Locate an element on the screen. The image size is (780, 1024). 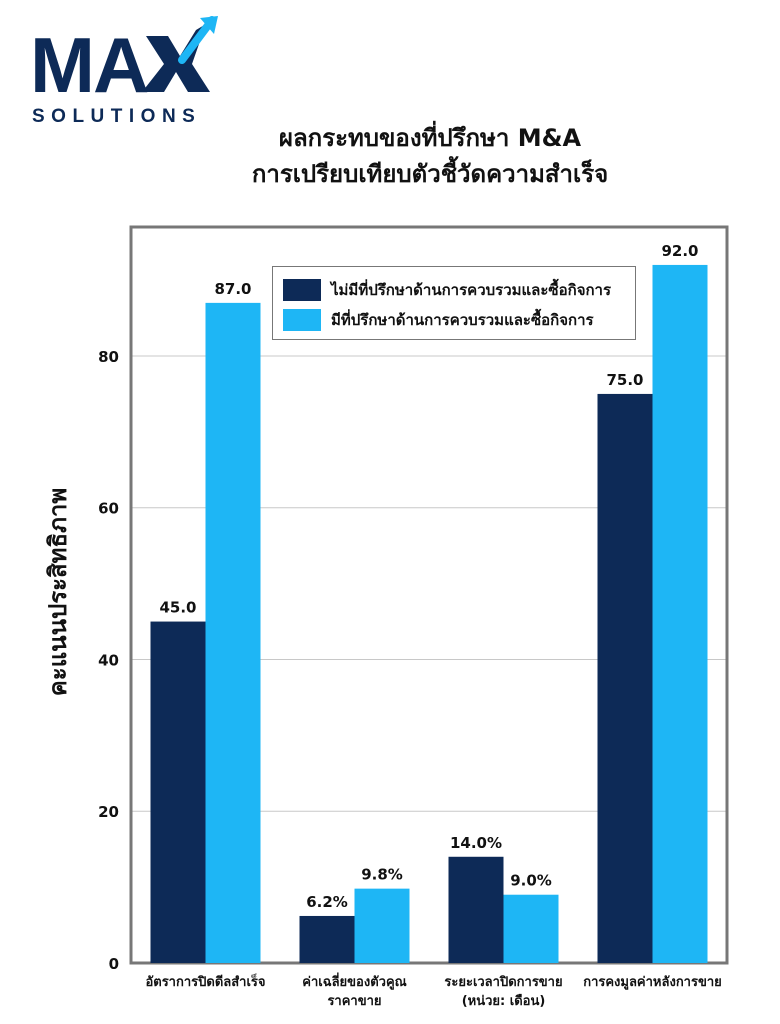
chart-title-line2: การเปรียบเทียบตัวชี้วัดความสำเร็จ is located at coordinates (430, 174).